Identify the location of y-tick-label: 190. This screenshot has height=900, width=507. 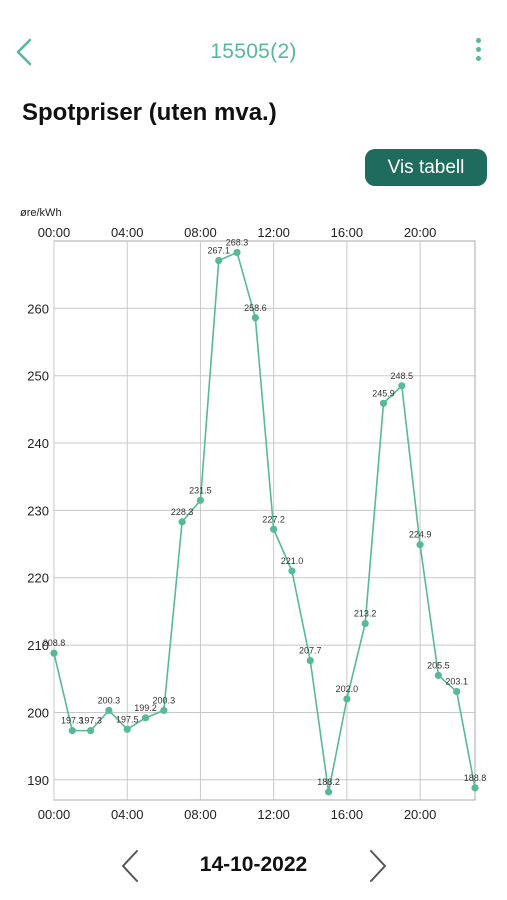
(38, 780).